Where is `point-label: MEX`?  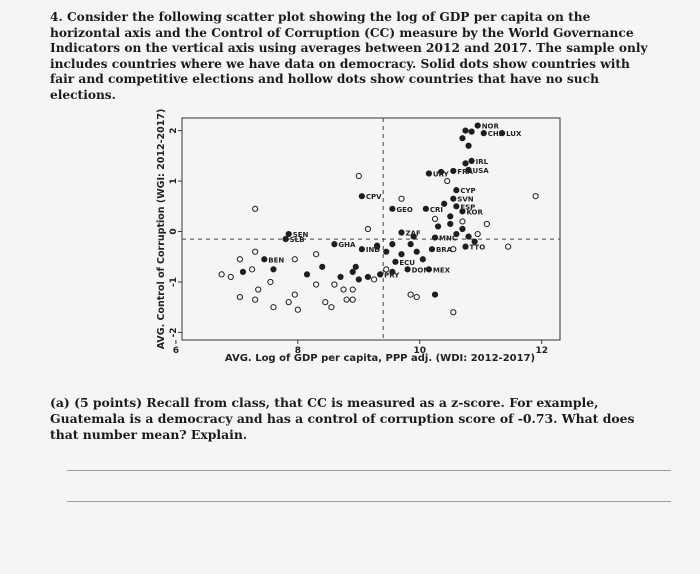 point-label: MEX is located at coordinates (442, 270).